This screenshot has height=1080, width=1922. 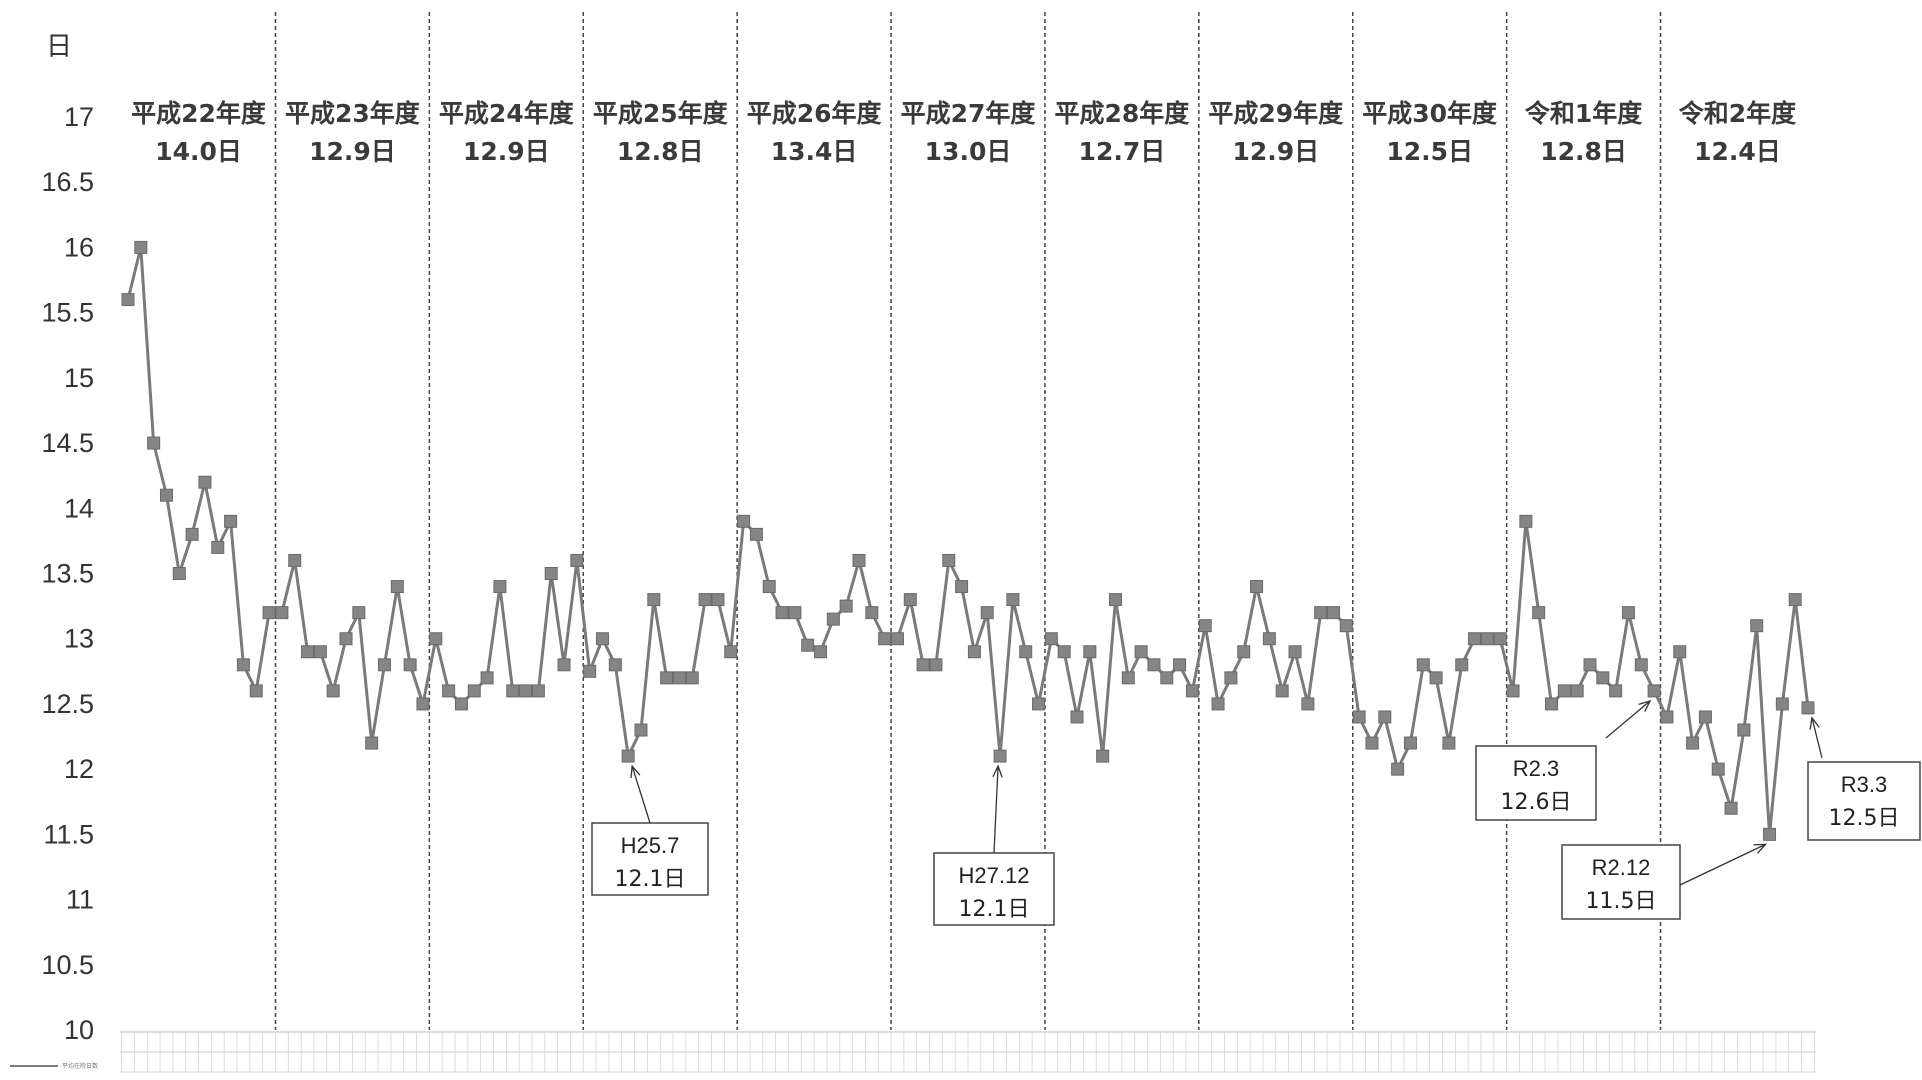 I want to click on fiscal-year-name: 平成27年度, so click(x=968, y=113).